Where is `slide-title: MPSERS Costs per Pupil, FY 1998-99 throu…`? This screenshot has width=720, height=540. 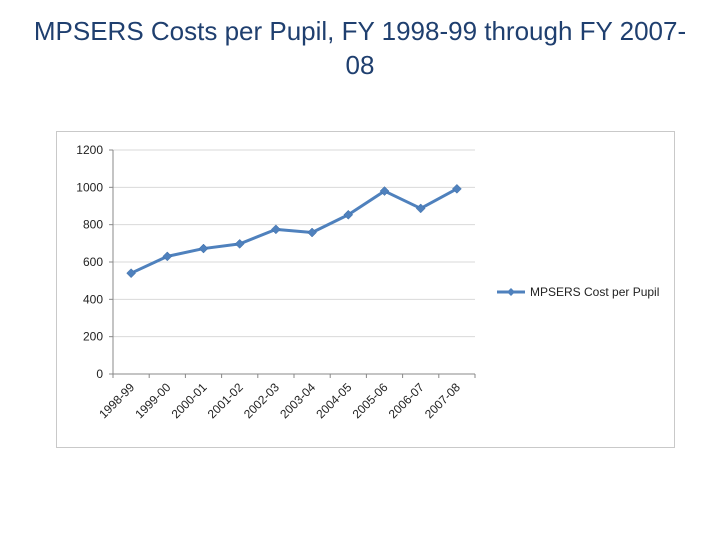 slide-title: MPSERS Costs per Pupil, FY 1998-99 throu… is located at coordinates (360, 48).